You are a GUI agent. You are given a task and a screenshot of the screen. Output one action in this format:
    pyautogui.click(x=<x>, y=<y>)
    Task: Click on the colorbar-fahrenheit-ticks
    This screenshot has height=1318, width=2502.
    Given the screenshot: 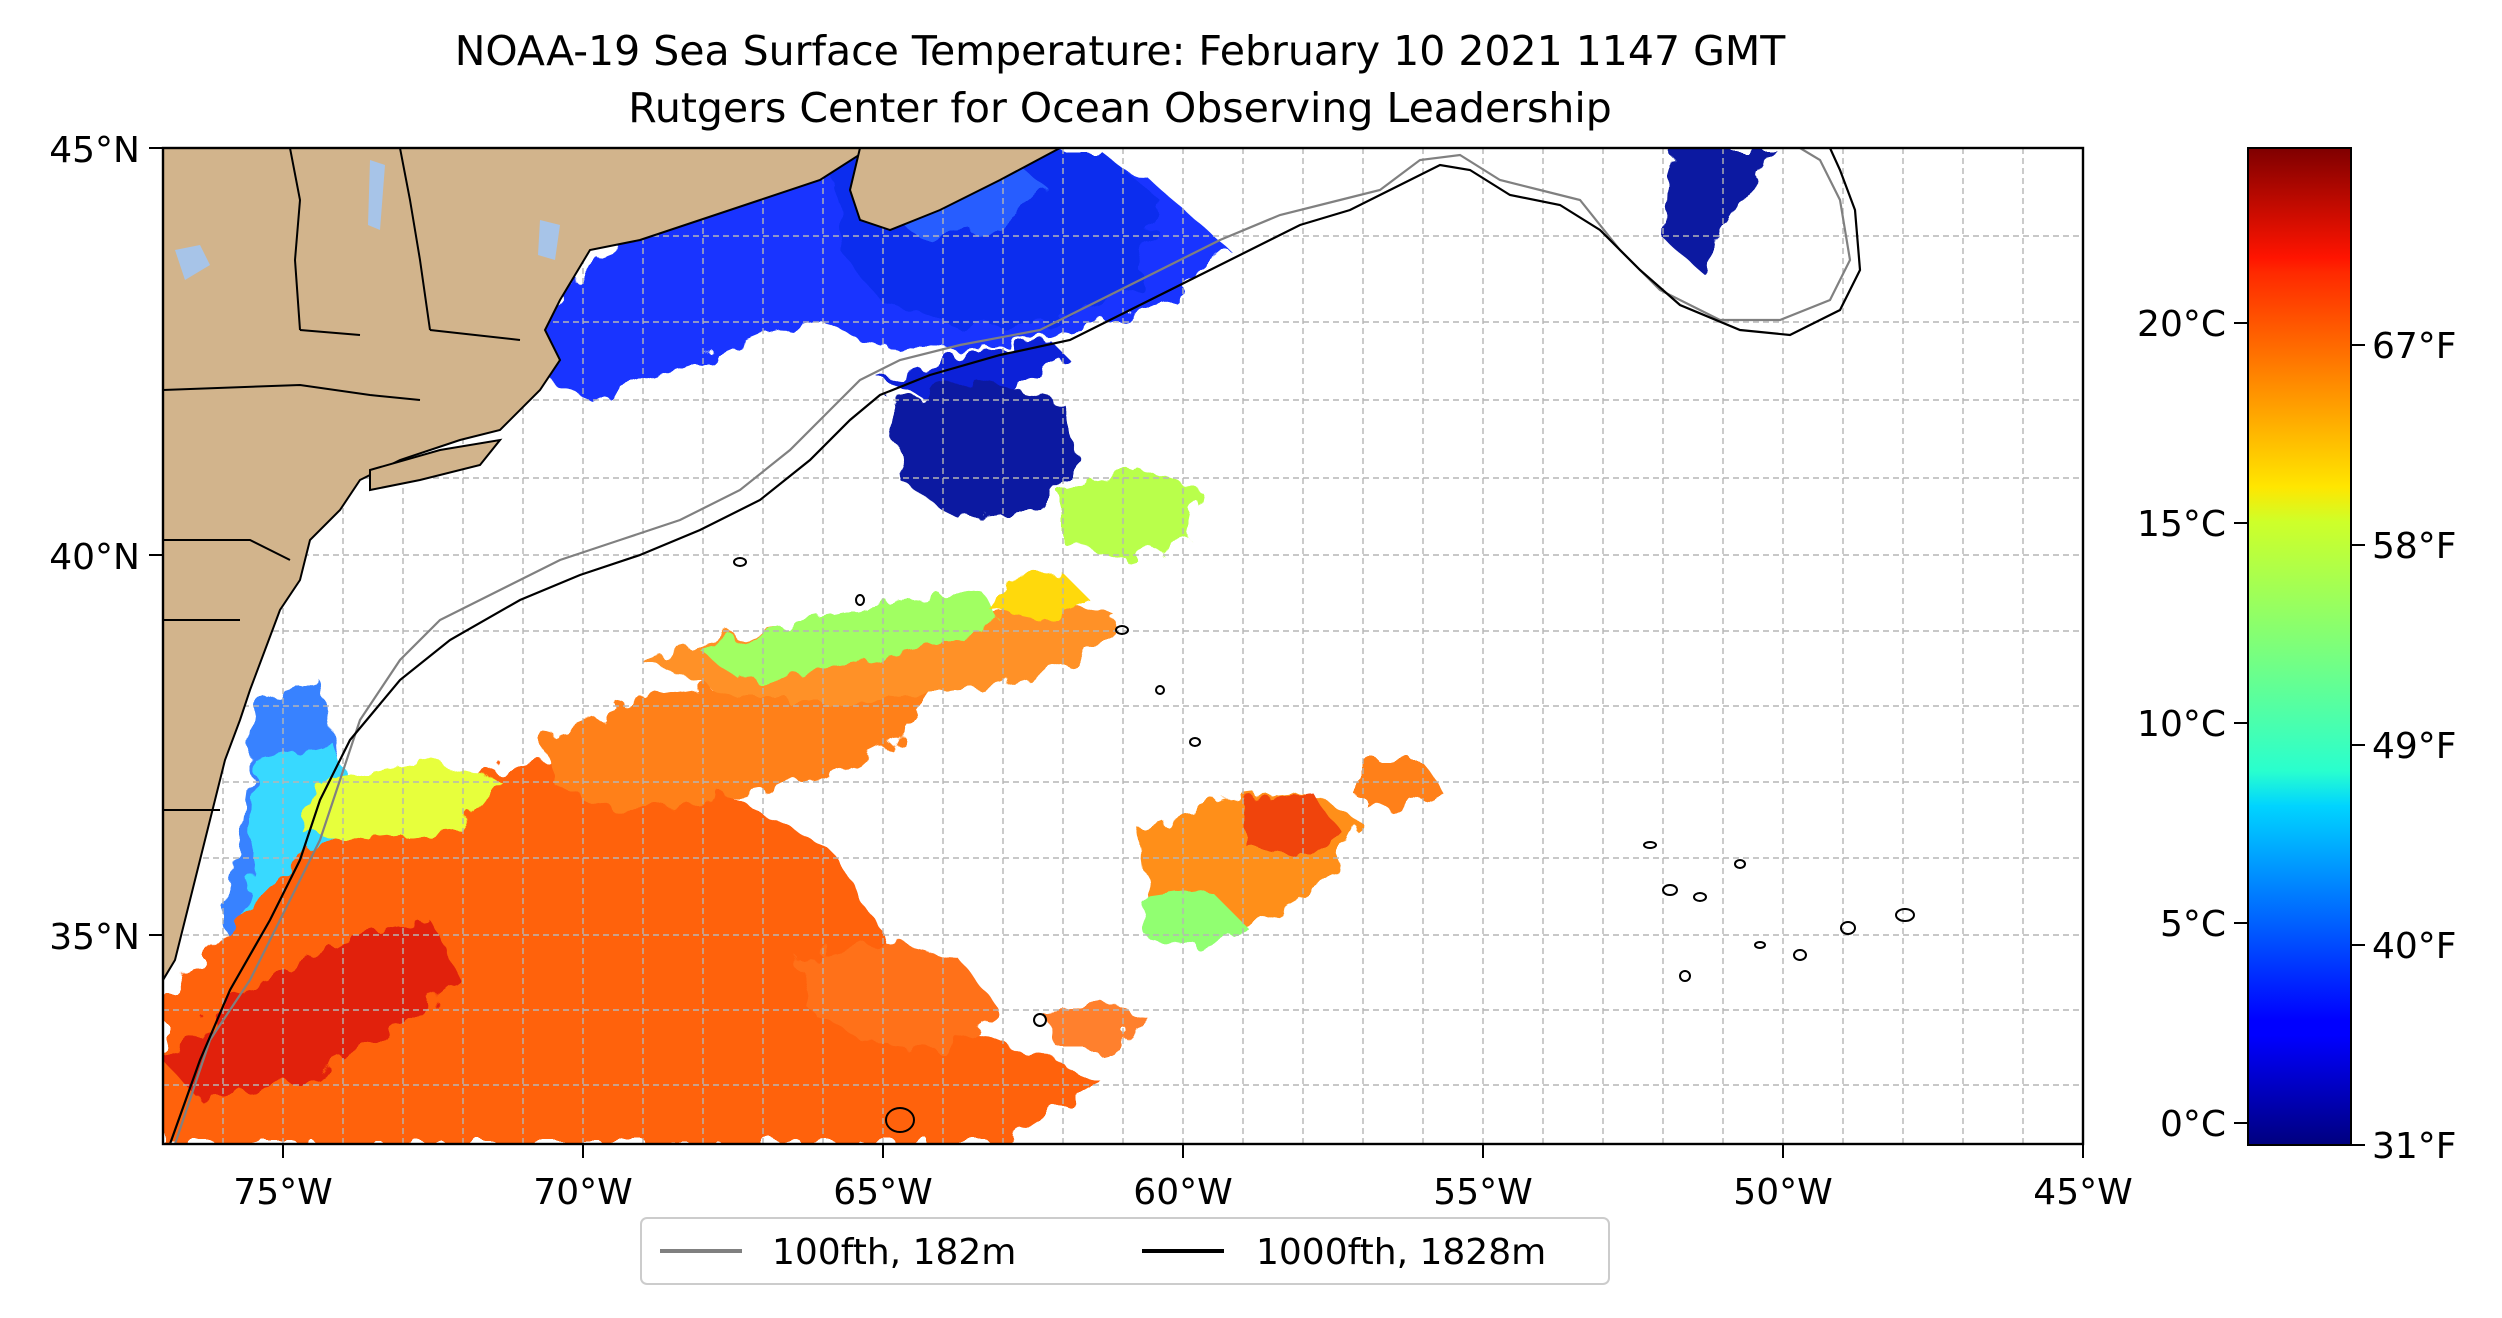 What is the action you would take?
    pyautogui.click(x=2358, y=745)
    